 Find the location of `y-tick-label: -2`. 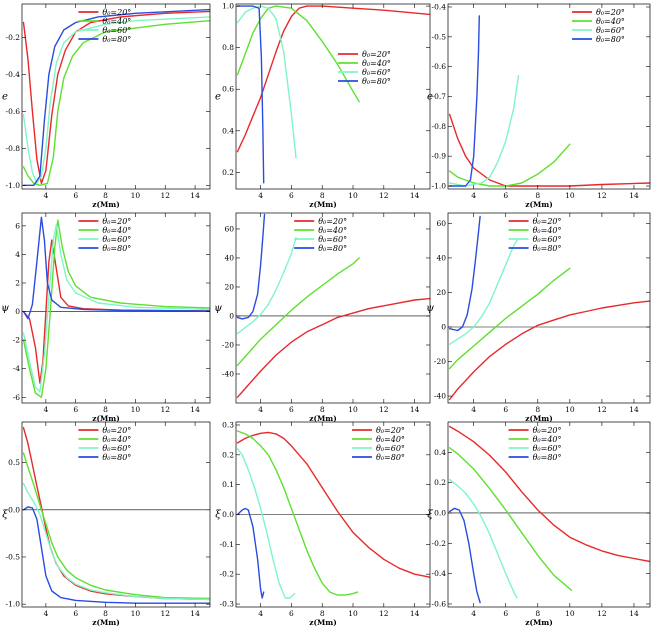

y-tick-label: -2 is located at coordinates (17, 340).